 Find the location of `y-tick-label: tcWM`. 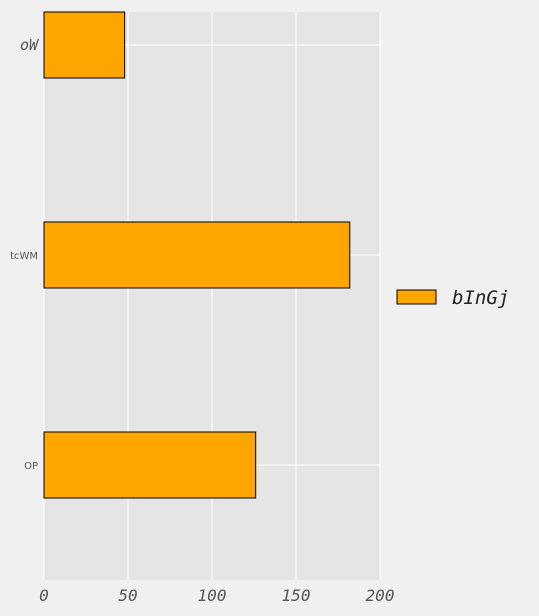

y-tick-label: tcWM is located at coordinates (24, 256).